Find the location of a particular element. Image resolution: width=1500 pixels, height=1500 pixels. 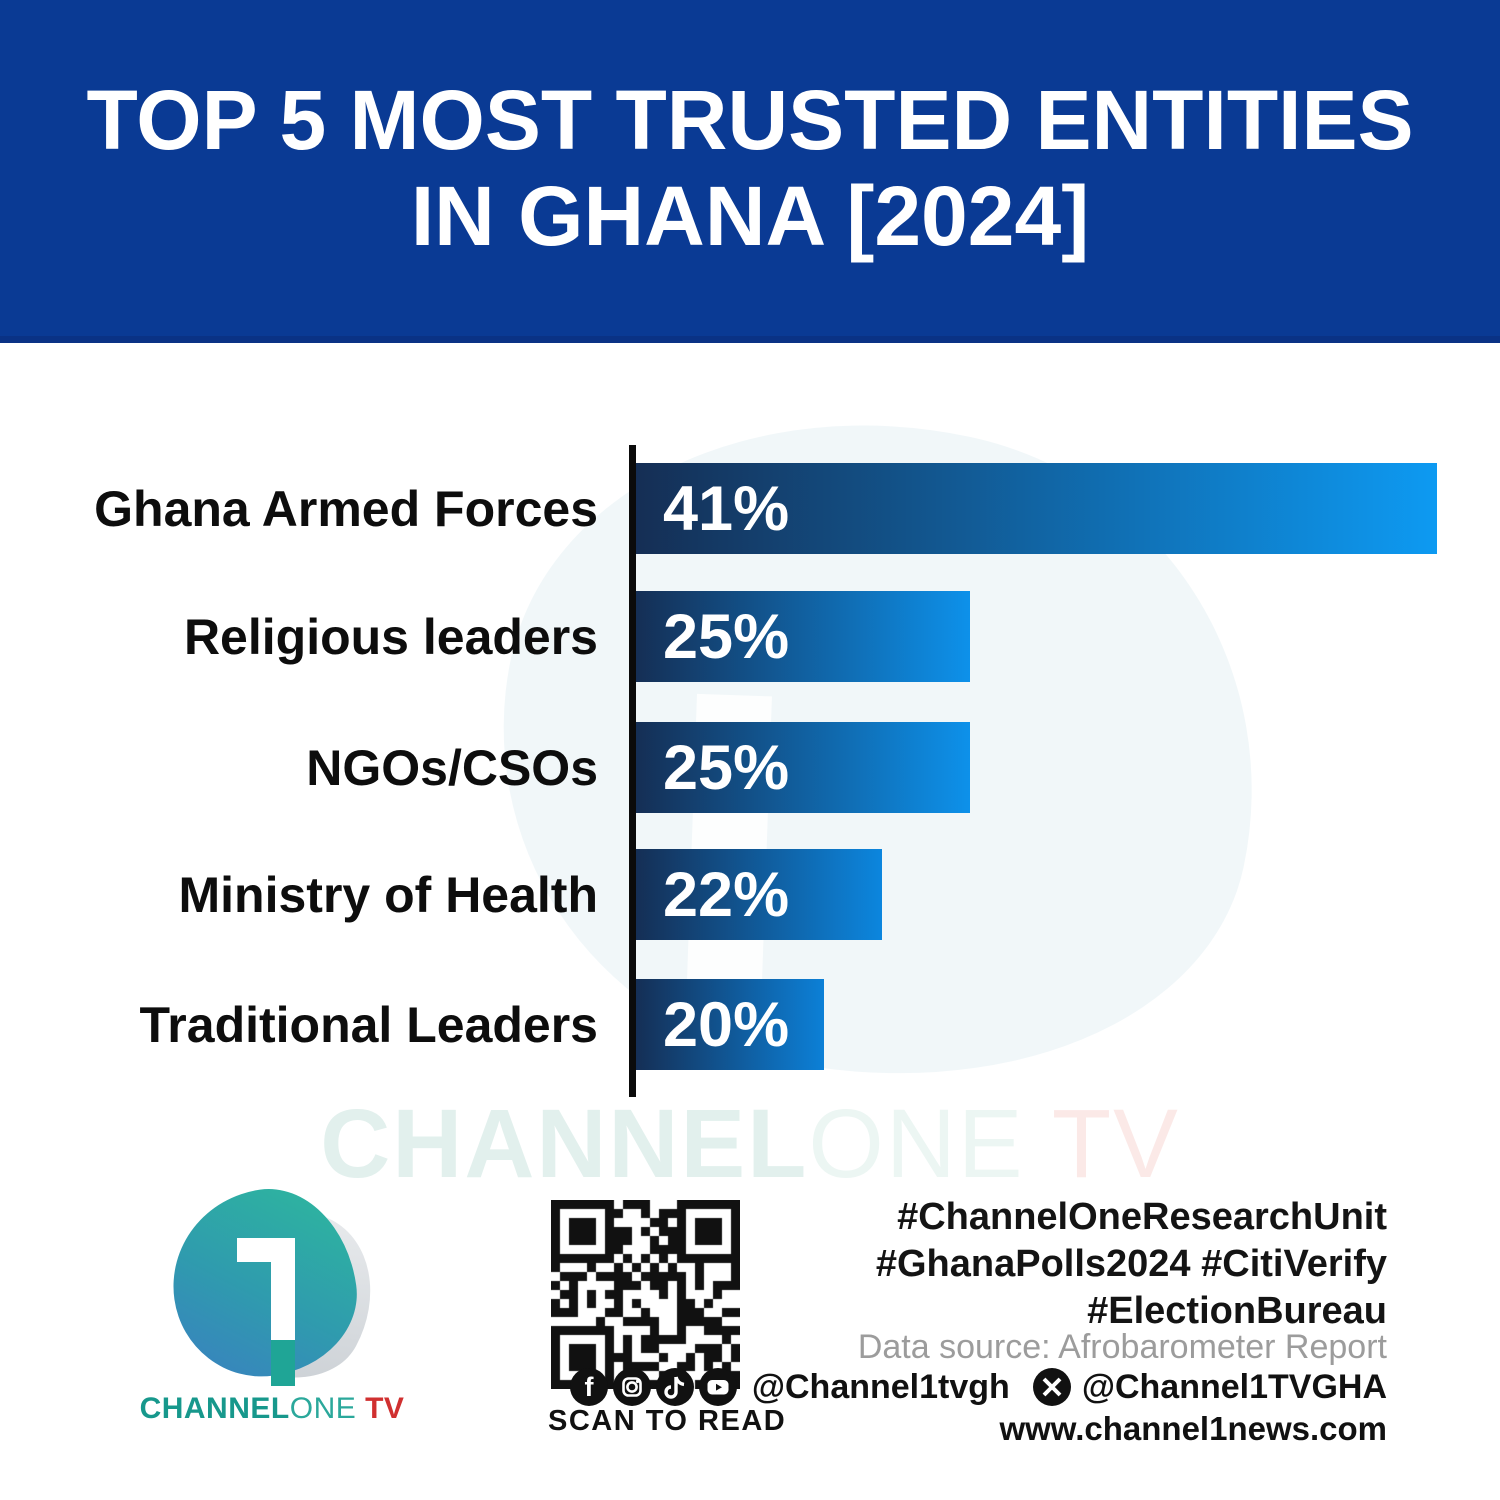

chart-row: Ghana Armed Forces 41% is located at coordinates (750, 508).